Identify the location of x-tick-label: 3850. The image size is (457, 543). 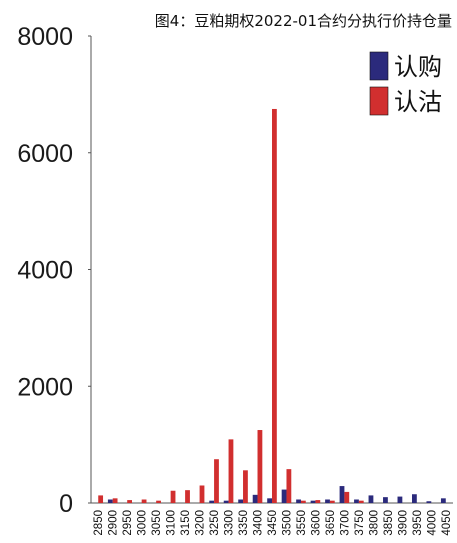
(389, 523).